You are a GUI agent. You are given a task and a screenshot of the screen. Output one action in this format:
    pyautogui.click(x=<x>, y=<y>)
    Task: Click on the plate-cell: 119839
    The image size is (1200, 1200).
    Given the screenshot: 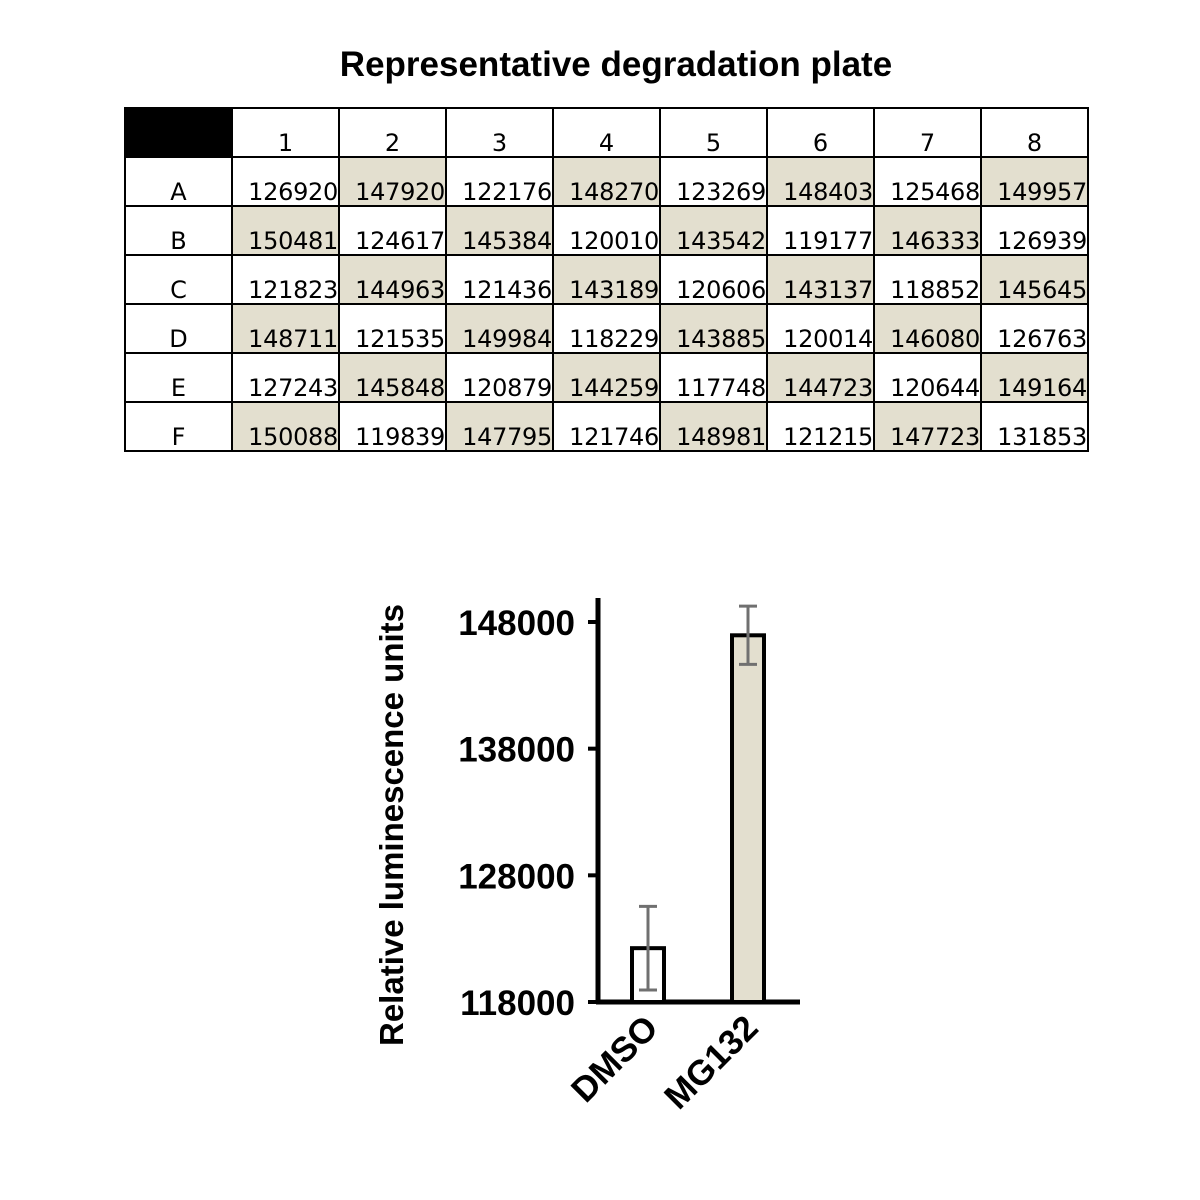 What is the action you would take?
    pyautogui.click(x=392, y=426)
    